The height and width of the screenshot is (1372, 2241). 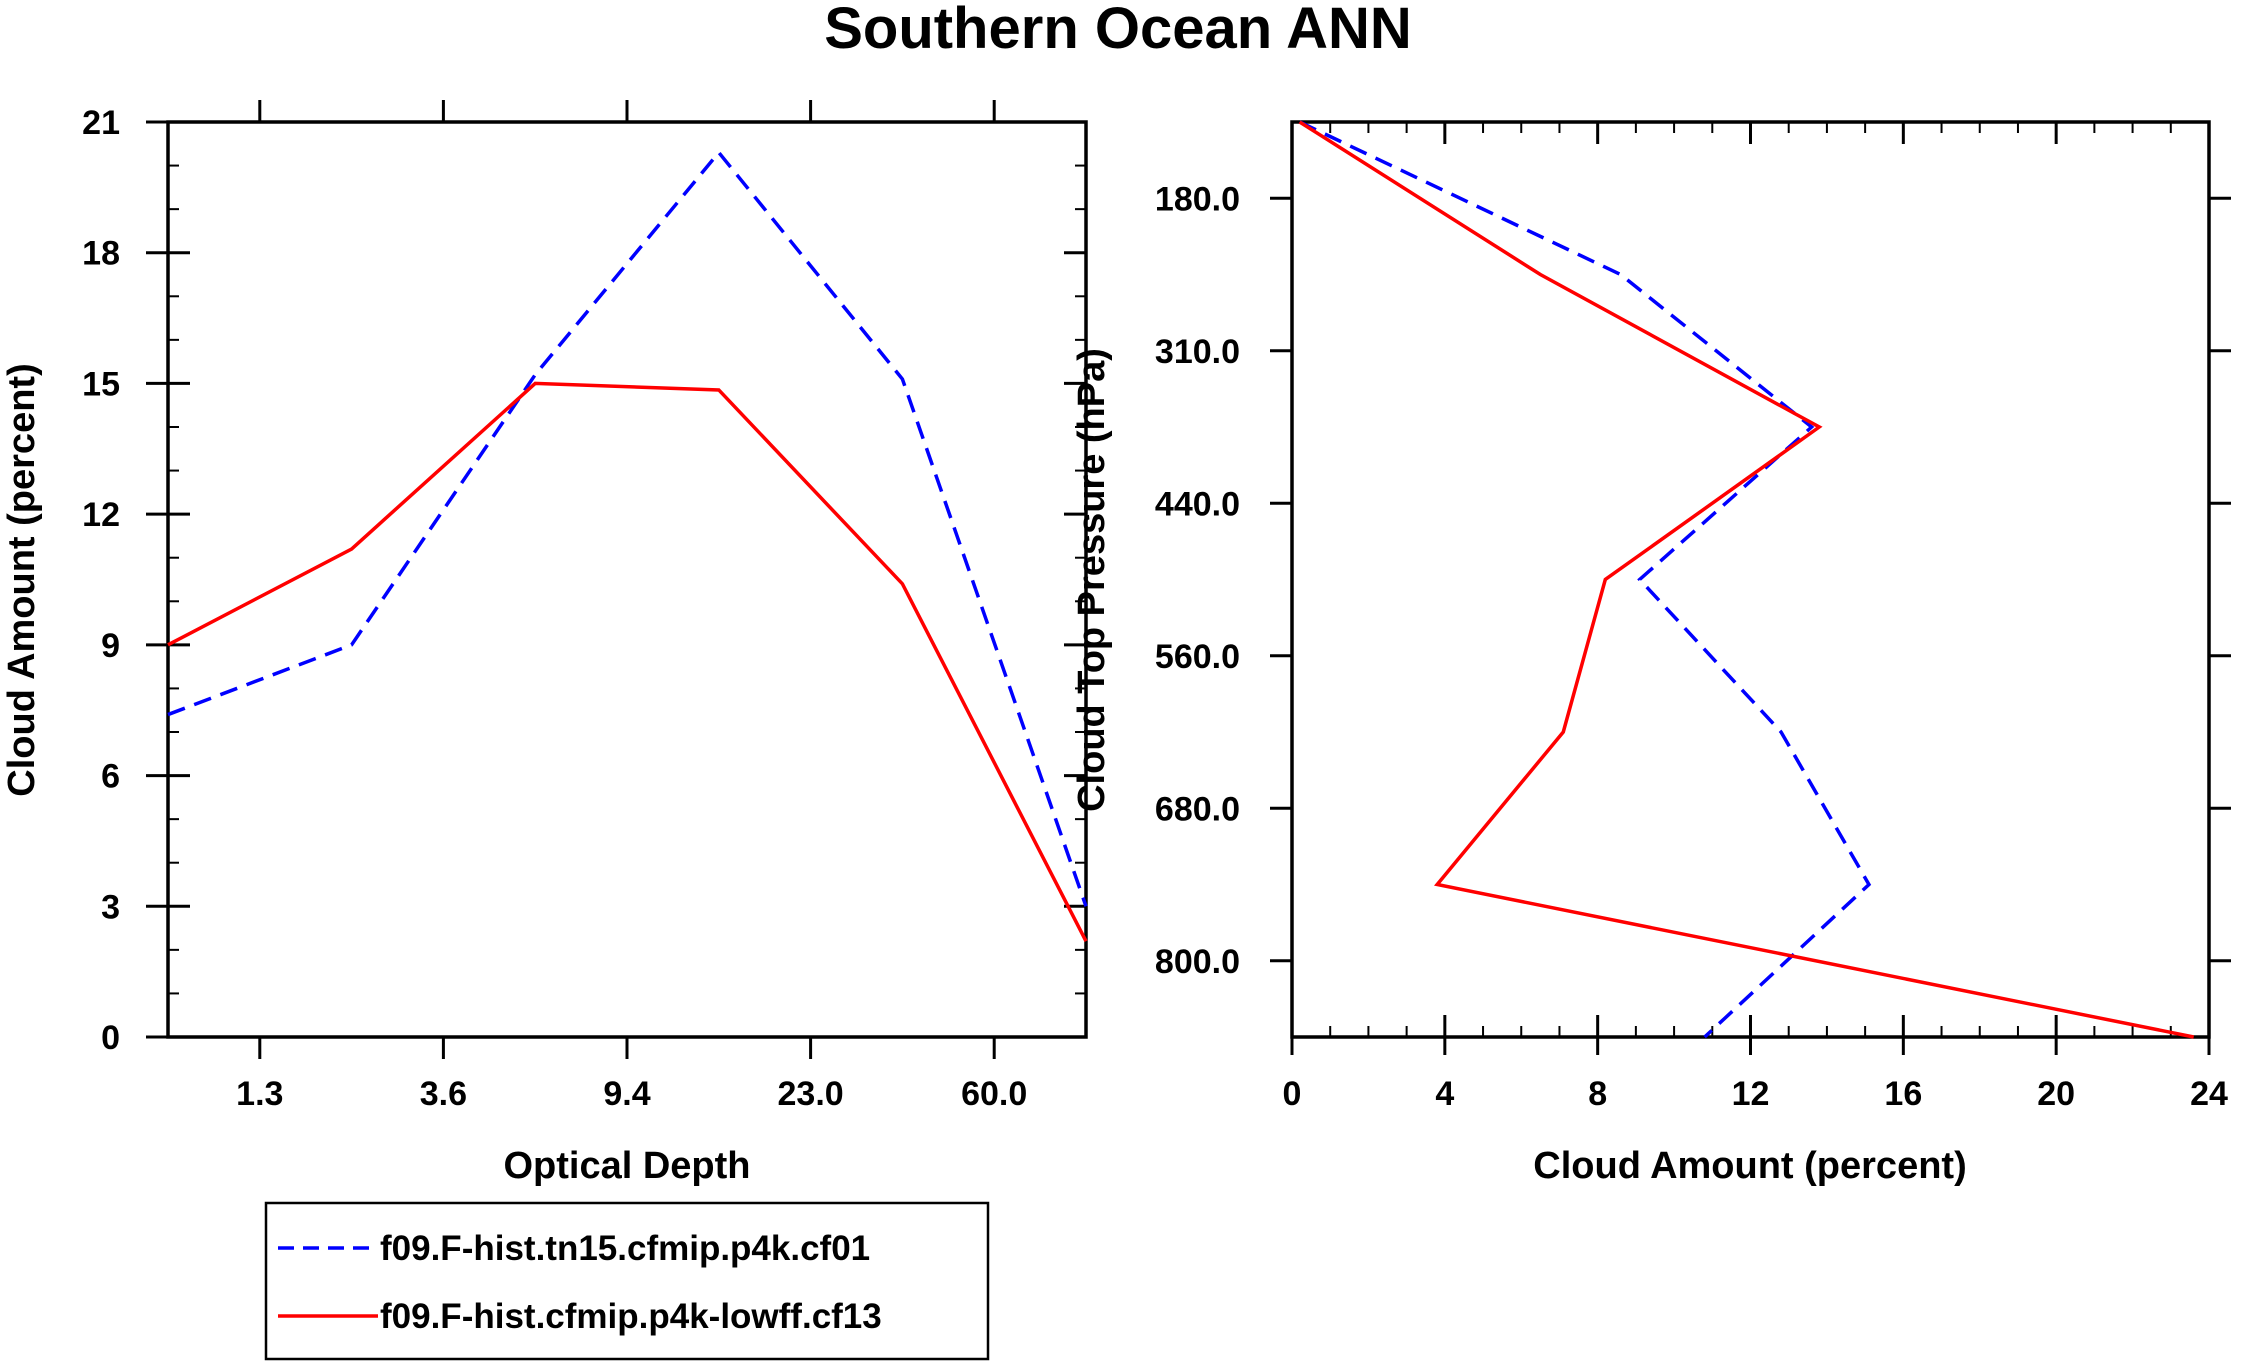 I want to click on left-x-axis-label: Optical Depth, so click(x=626, y=1166).